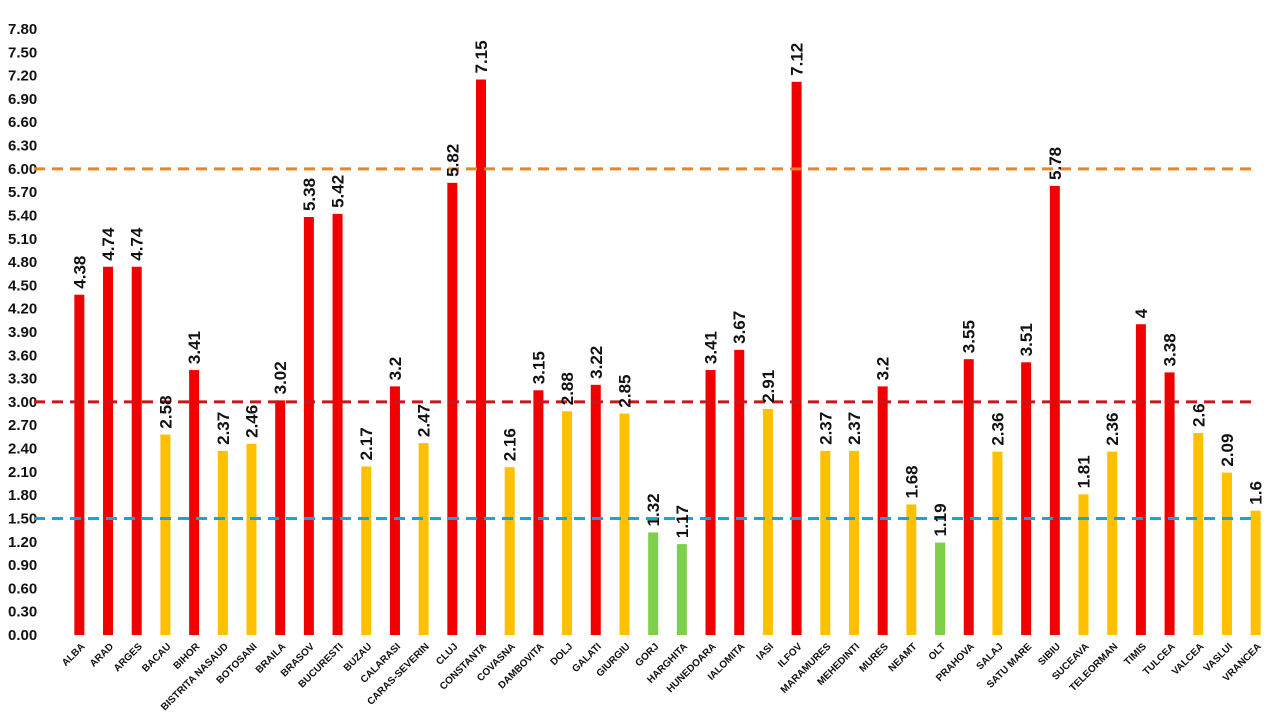  What do you see at coordinates (280, 377) in the screenshot?
I see `data-label: 3.02` at bounding box center [280, 377].